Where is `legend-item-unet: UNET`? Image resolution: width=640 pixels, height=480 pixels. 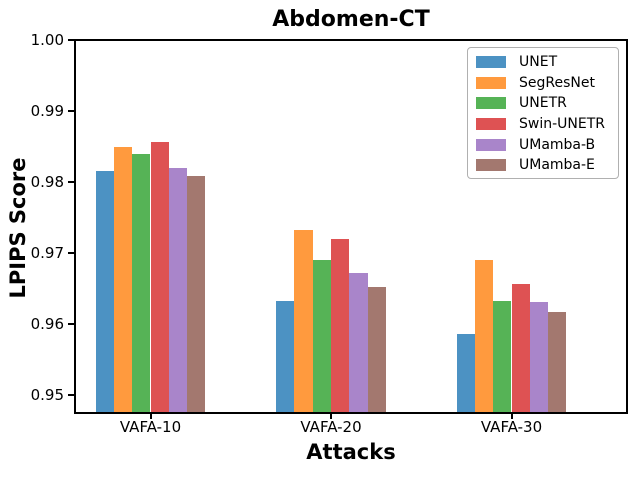
legend-item-unet: UNET is located at coordinates (547, 62).